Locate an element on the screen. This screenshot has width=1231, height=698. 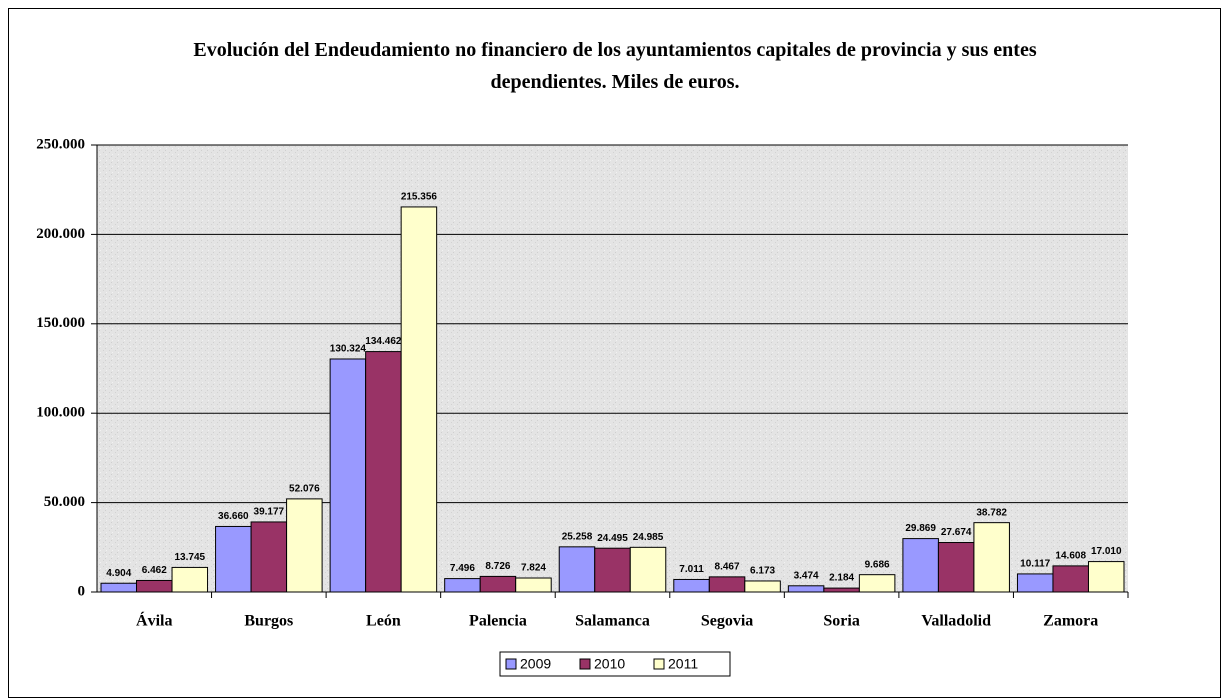
value-label: 9.686 is located at coordinates (877, 564).